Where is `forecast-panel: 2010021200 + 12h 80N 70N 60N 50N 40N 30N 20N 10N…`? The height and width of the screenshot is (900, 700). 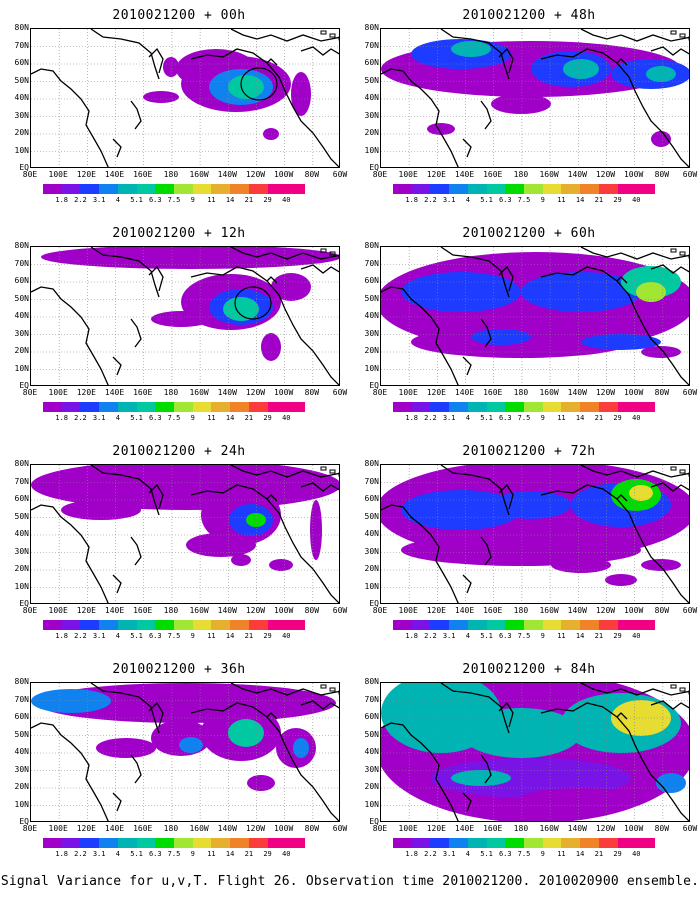 forecast-panel: 2010021200 + 12h 80N 70N 60N 50N 40N 30N 20N 10N… is located at coordinates (179, 332).